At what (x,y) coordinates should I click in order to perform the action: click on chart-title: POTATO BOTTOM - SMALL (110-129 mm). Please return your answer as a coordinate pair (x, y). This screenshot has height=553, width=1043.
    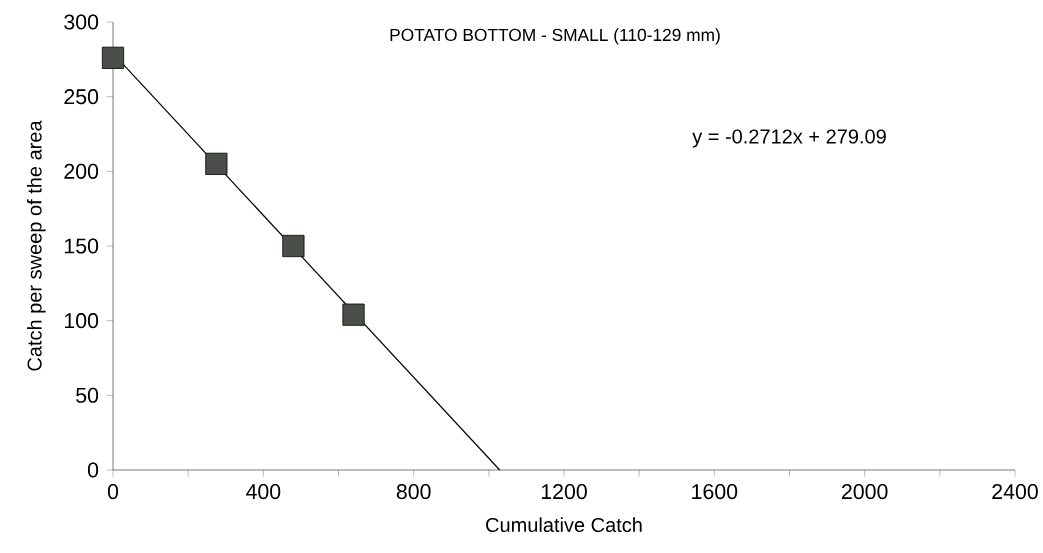
    Looking at the image, I should click on (555, 36).